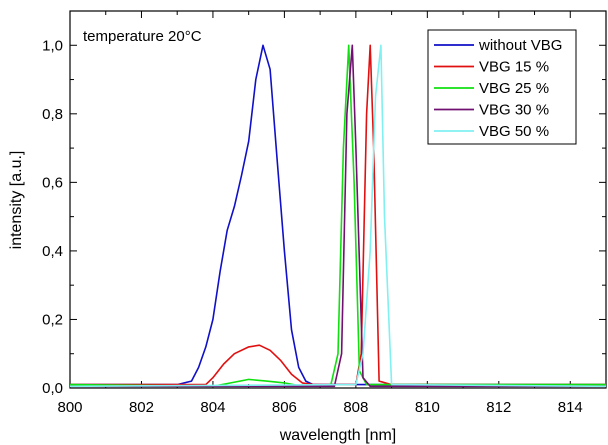 This screenshot has width=608, height=445. What do you see at coordinates (52, 114) in the screenshot?
I see `y-tick-label: 0,8` at bounding box center [52, 114].